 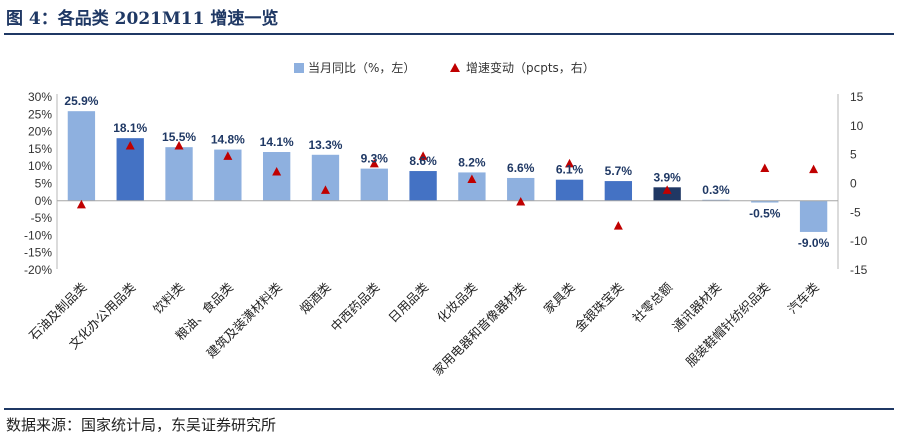 What do you see at coordinates (857, 126) in the screenshot?
I see `right-tick-label: 10` at bounding box center [857, 126].